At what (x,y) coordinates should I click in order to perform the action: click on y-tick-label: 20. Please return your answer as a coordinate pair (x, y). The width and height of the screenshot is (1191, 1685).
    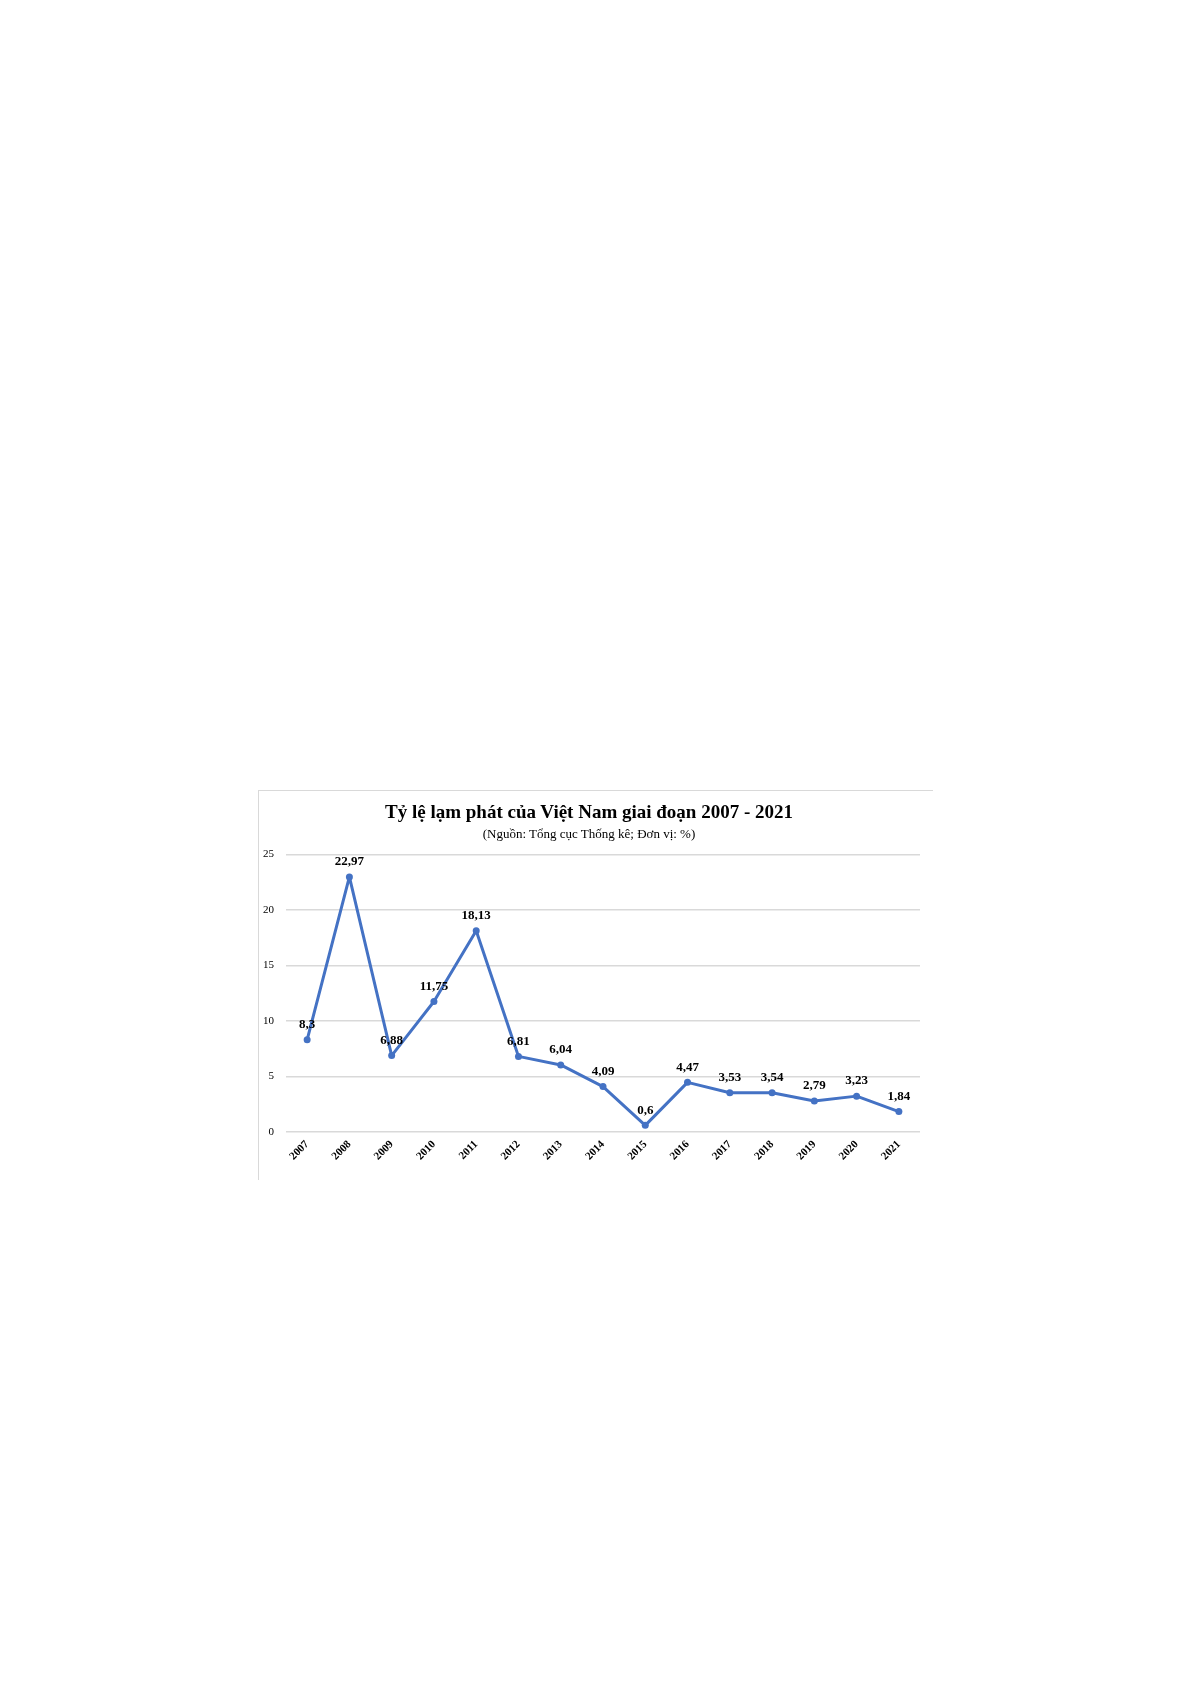
    Looking at the image, I should click on (269, 908).